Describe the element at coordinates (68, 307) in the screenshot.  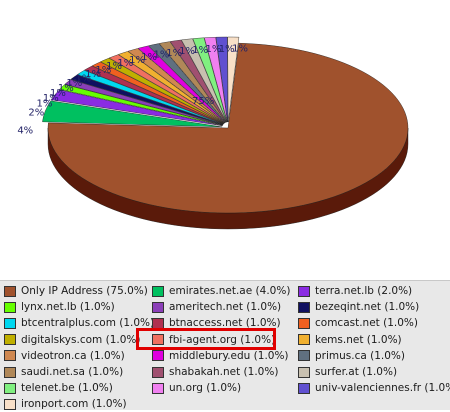
I see `legend-label: lynx.net.lb (1.0%)` at that location.